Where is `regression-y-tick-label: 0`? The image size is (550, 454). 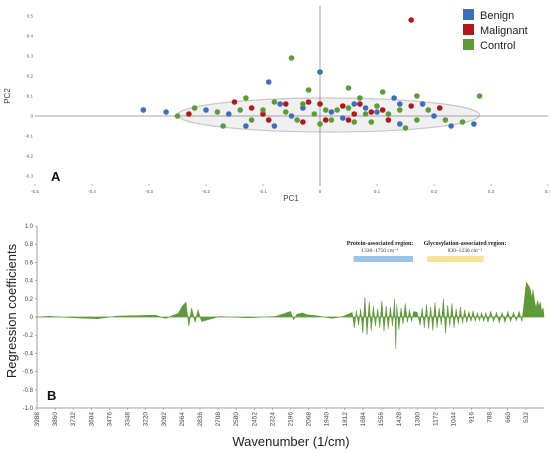
regression-y-tick-label: 0 is located at coordinates (32, 318).